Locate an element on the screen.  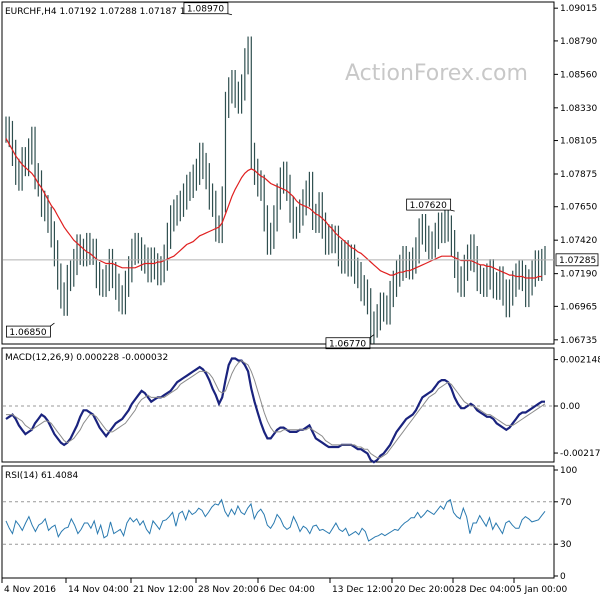
rsi-y-tick-label: 0 is located at coordinates (563, 577).